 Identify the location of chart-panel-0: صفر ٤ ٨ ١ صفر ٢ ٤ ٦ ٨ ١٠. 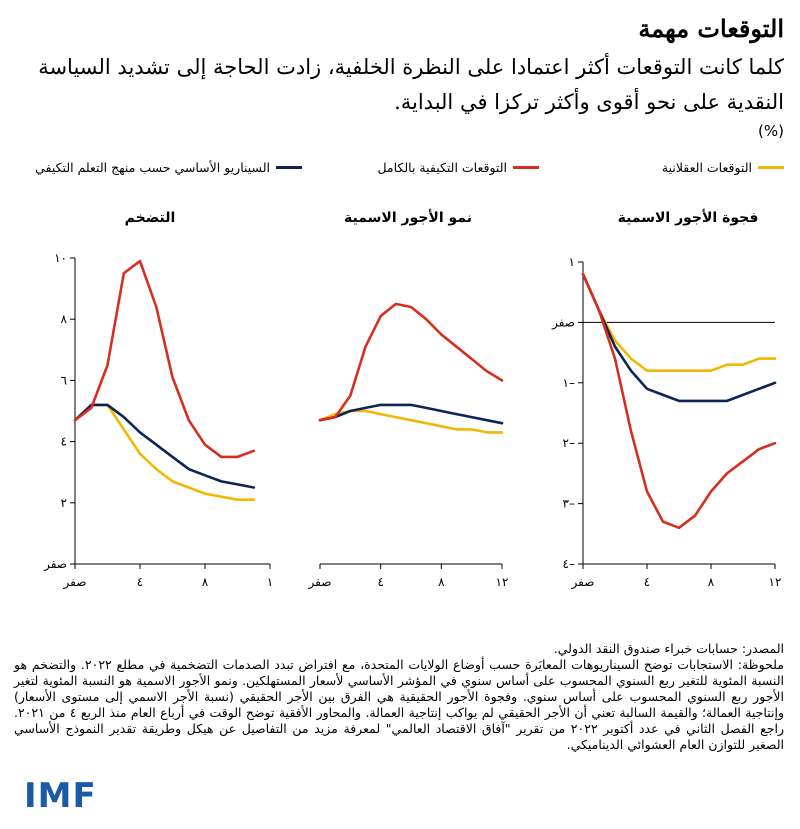
(158, 420).